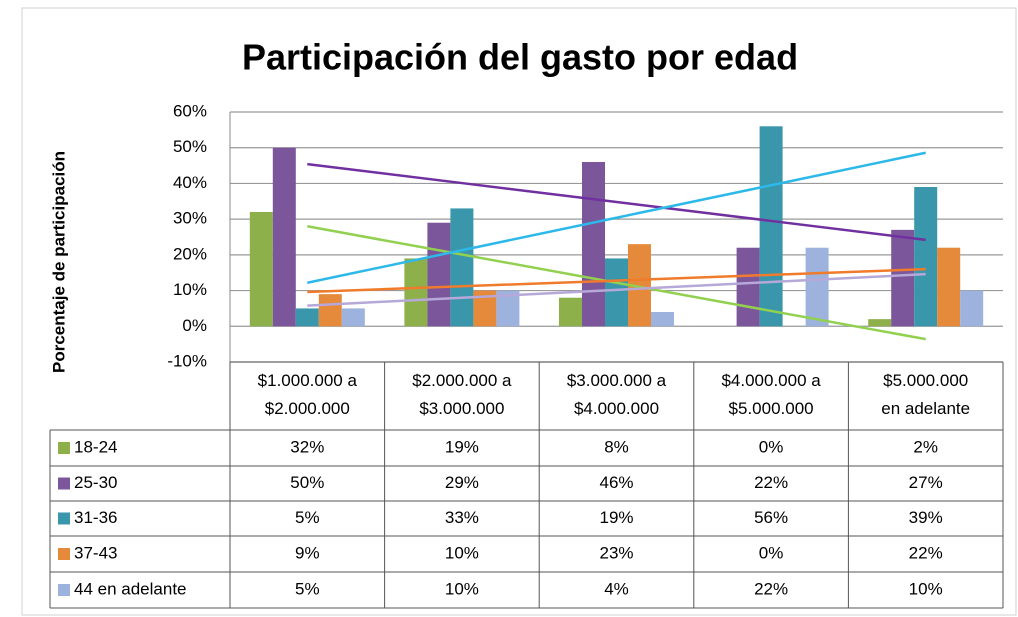 This screenshot has height=617, width=1018. I want to click on value-label: 39%, so click(926, 517).